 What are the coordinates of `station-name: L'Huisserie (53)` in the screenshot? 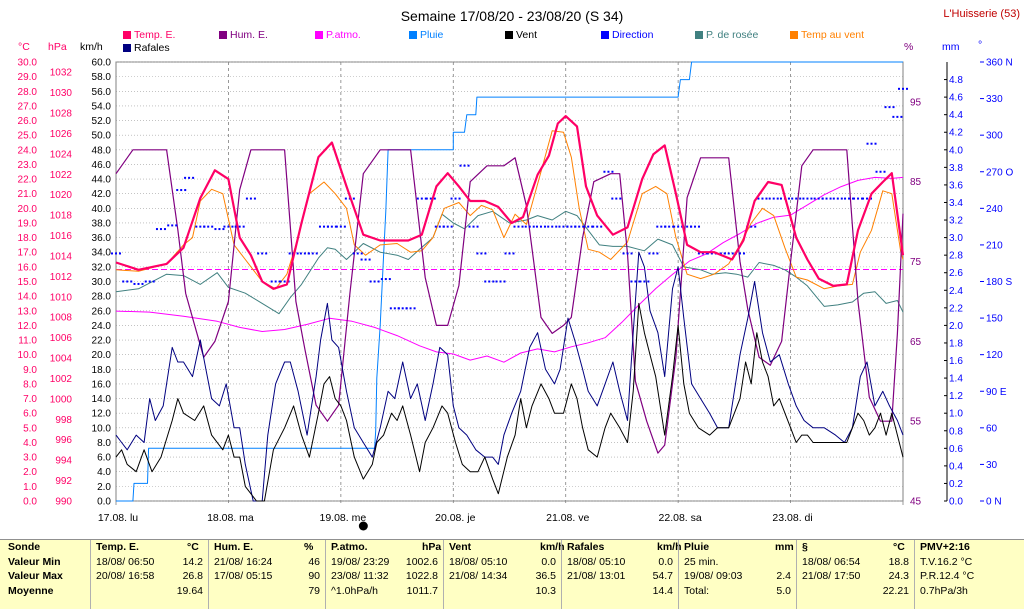 It's located at (981, 14).